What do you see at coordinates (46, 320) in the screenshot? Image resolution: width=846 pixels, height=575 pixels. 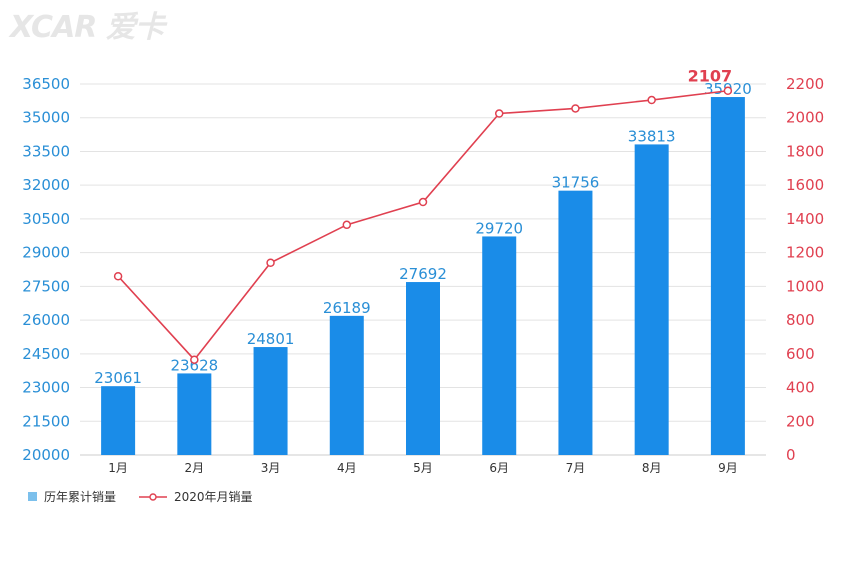 I see `left-tick-label: 26000` at bounding box center [46, 320].